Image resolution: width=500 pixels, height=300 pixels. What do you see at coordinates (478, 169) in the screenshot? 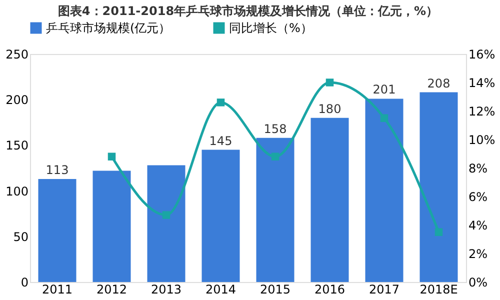
I see `y2-tick-label: 8%` at bounding box center [478, 169].